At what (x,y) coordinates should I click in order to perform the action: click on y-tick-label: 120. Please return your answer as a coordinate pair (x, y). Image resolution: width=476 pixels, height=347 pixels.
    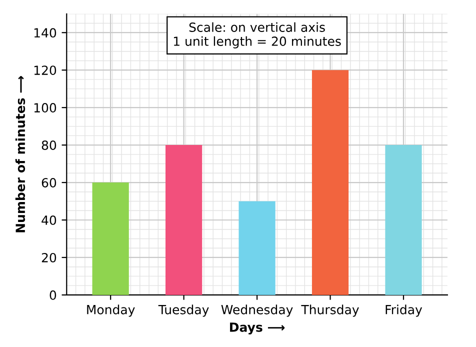
    Looking at the image, I should click on (45, 71).